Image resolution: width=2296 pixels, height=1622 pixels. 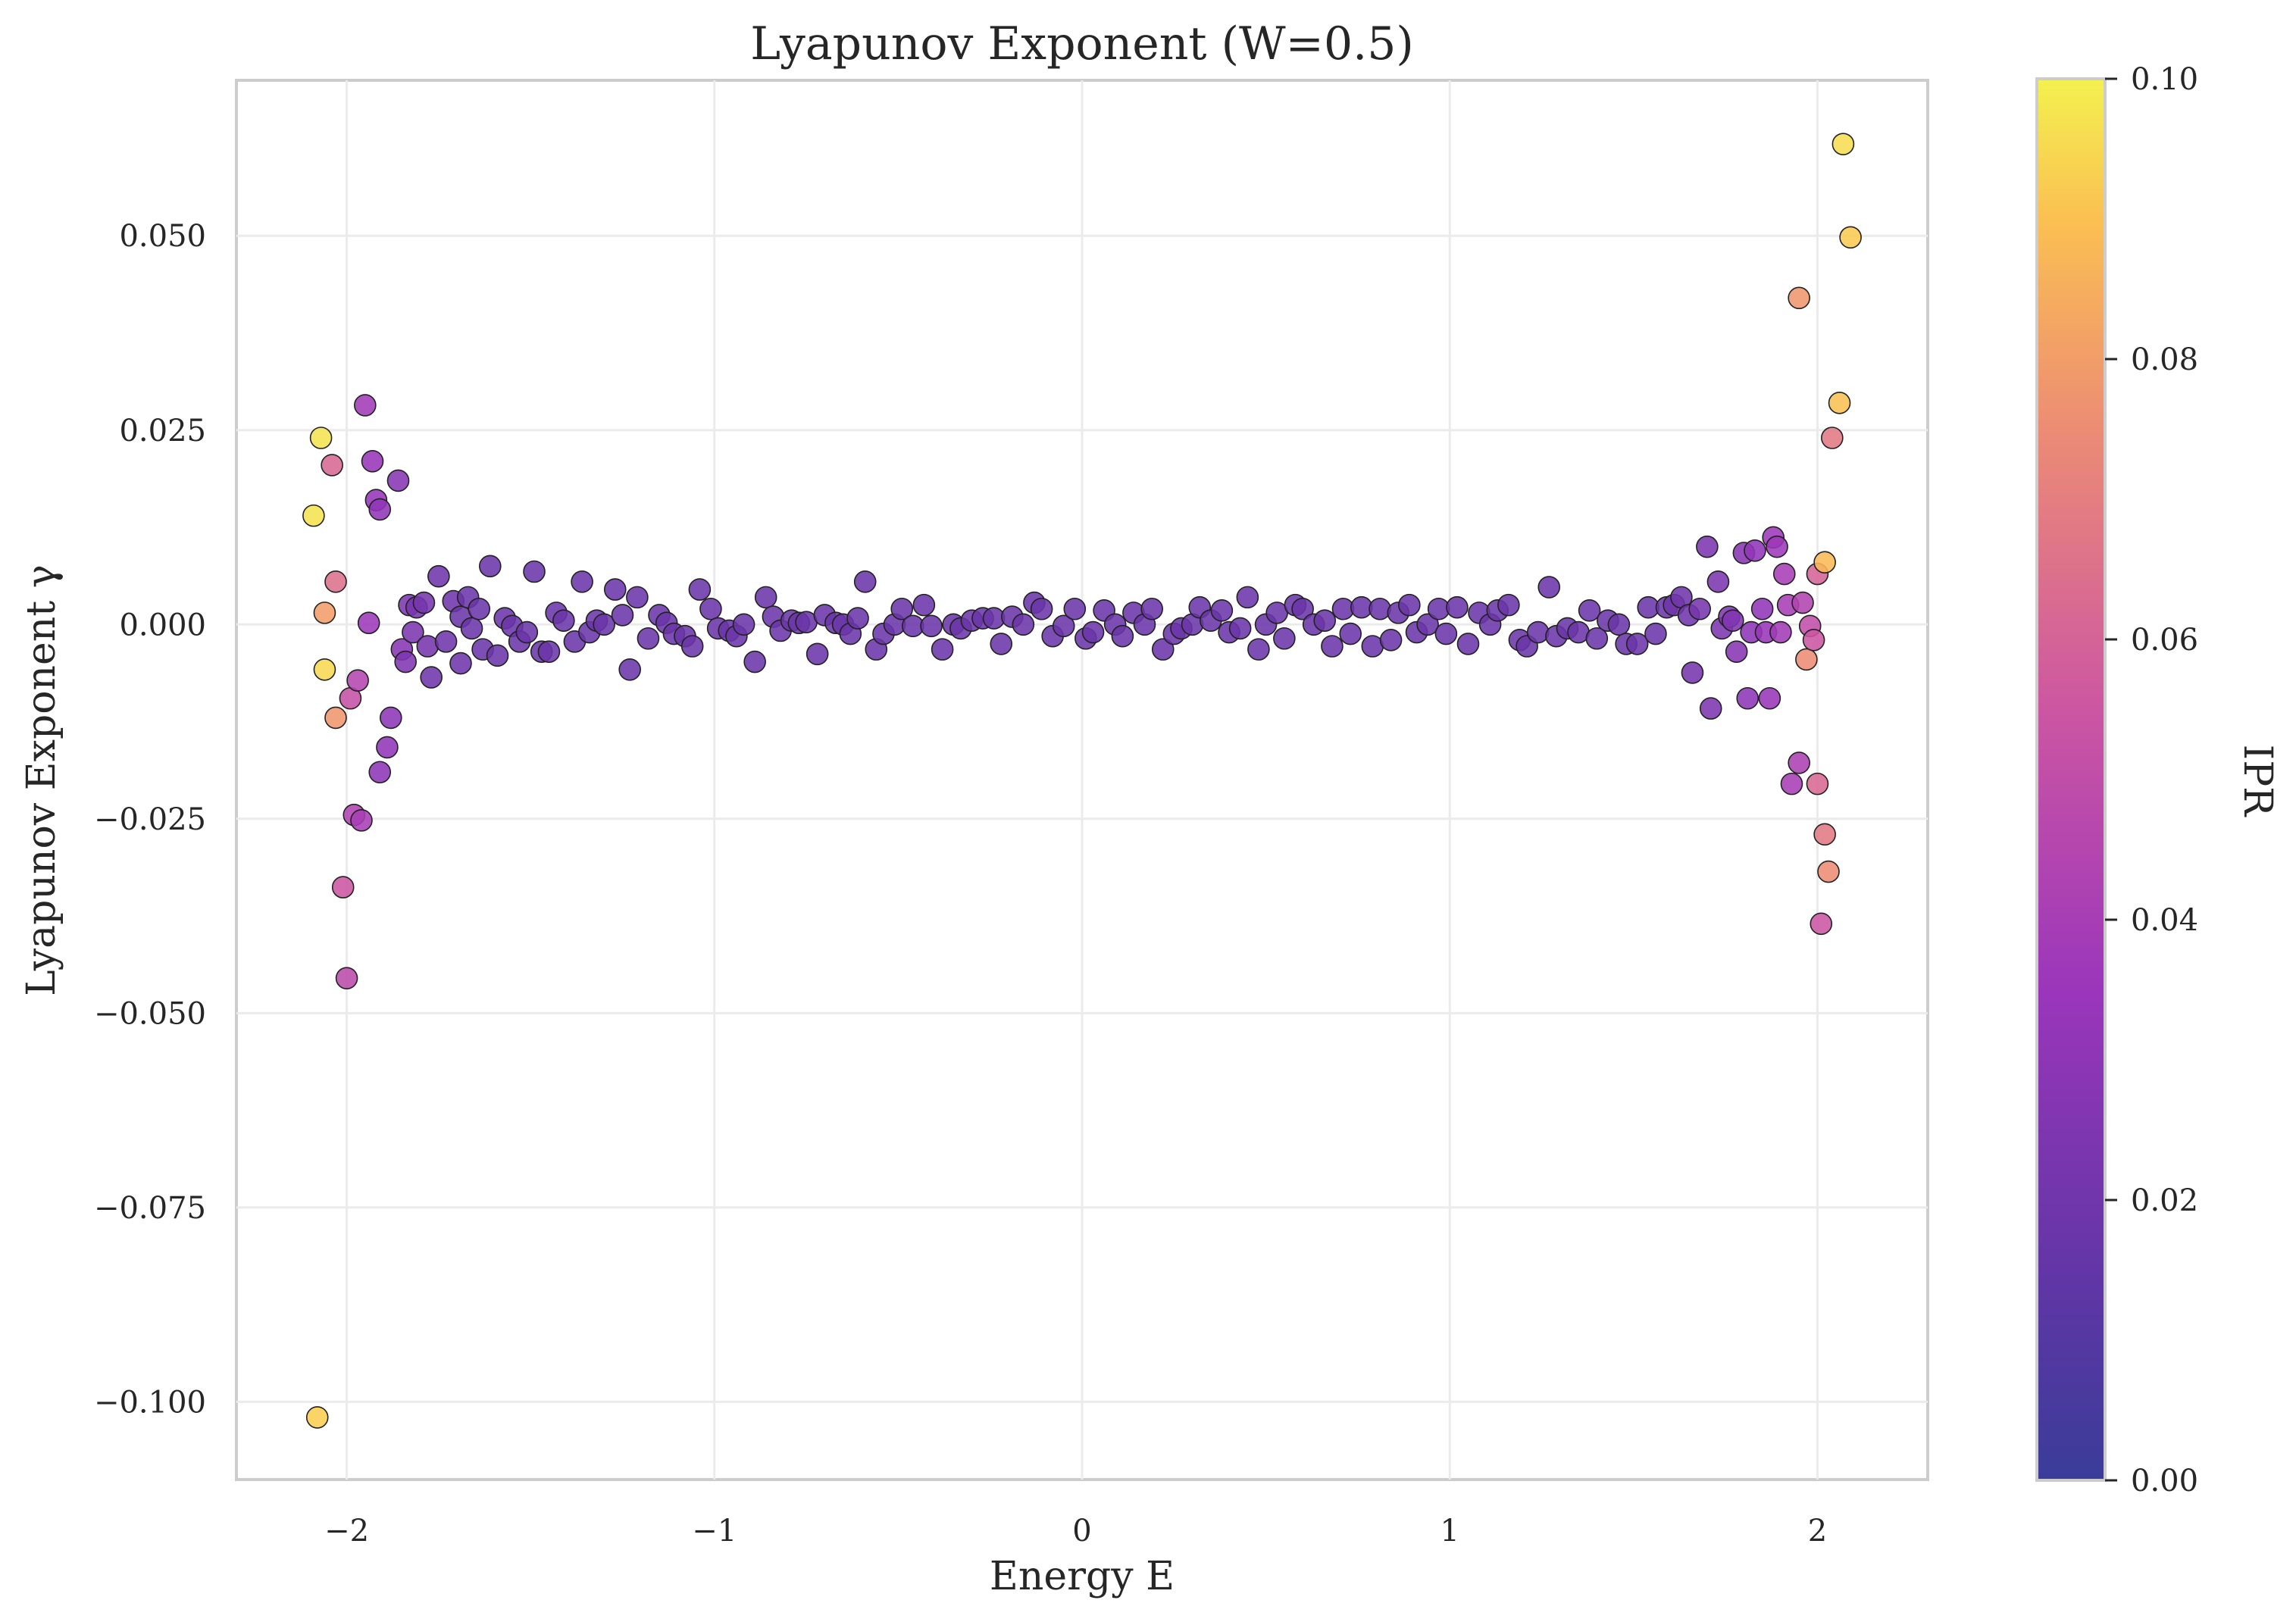 What do you see at coordinates (2152, 780) in the screenshot?
I see `colorbar-ticks: 0.00 0.02 0.04 0.06 0.08 0.10` at bounding box center [2152, 780].